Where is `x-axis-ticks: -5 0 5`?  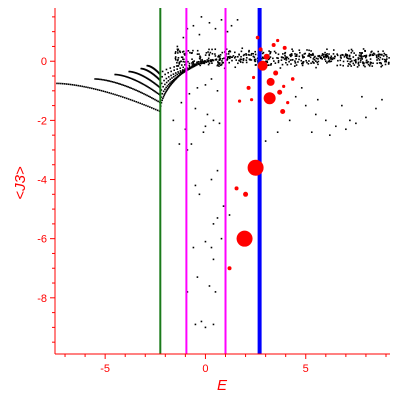 x-axis-ticks: -5 0 5 is located at coordinates (225, 364).